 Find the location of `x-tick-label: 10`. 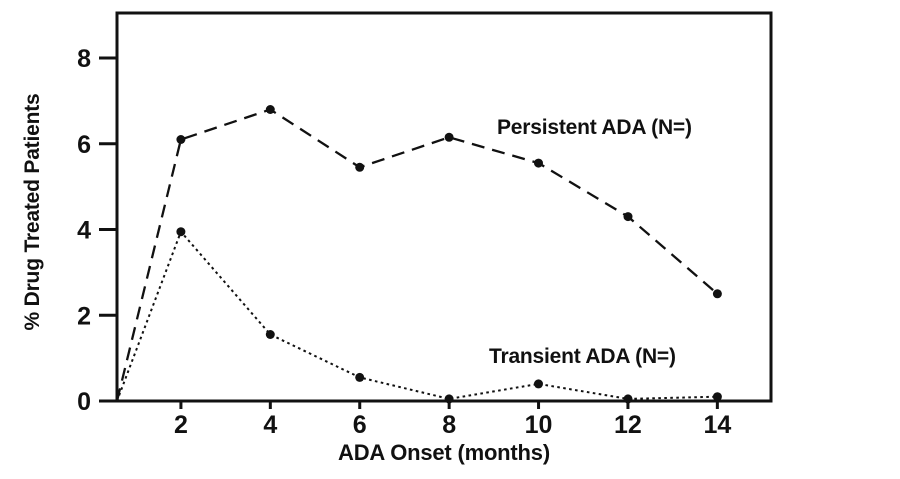

x-tick-label: 10 is located at coordinates (539, 425).